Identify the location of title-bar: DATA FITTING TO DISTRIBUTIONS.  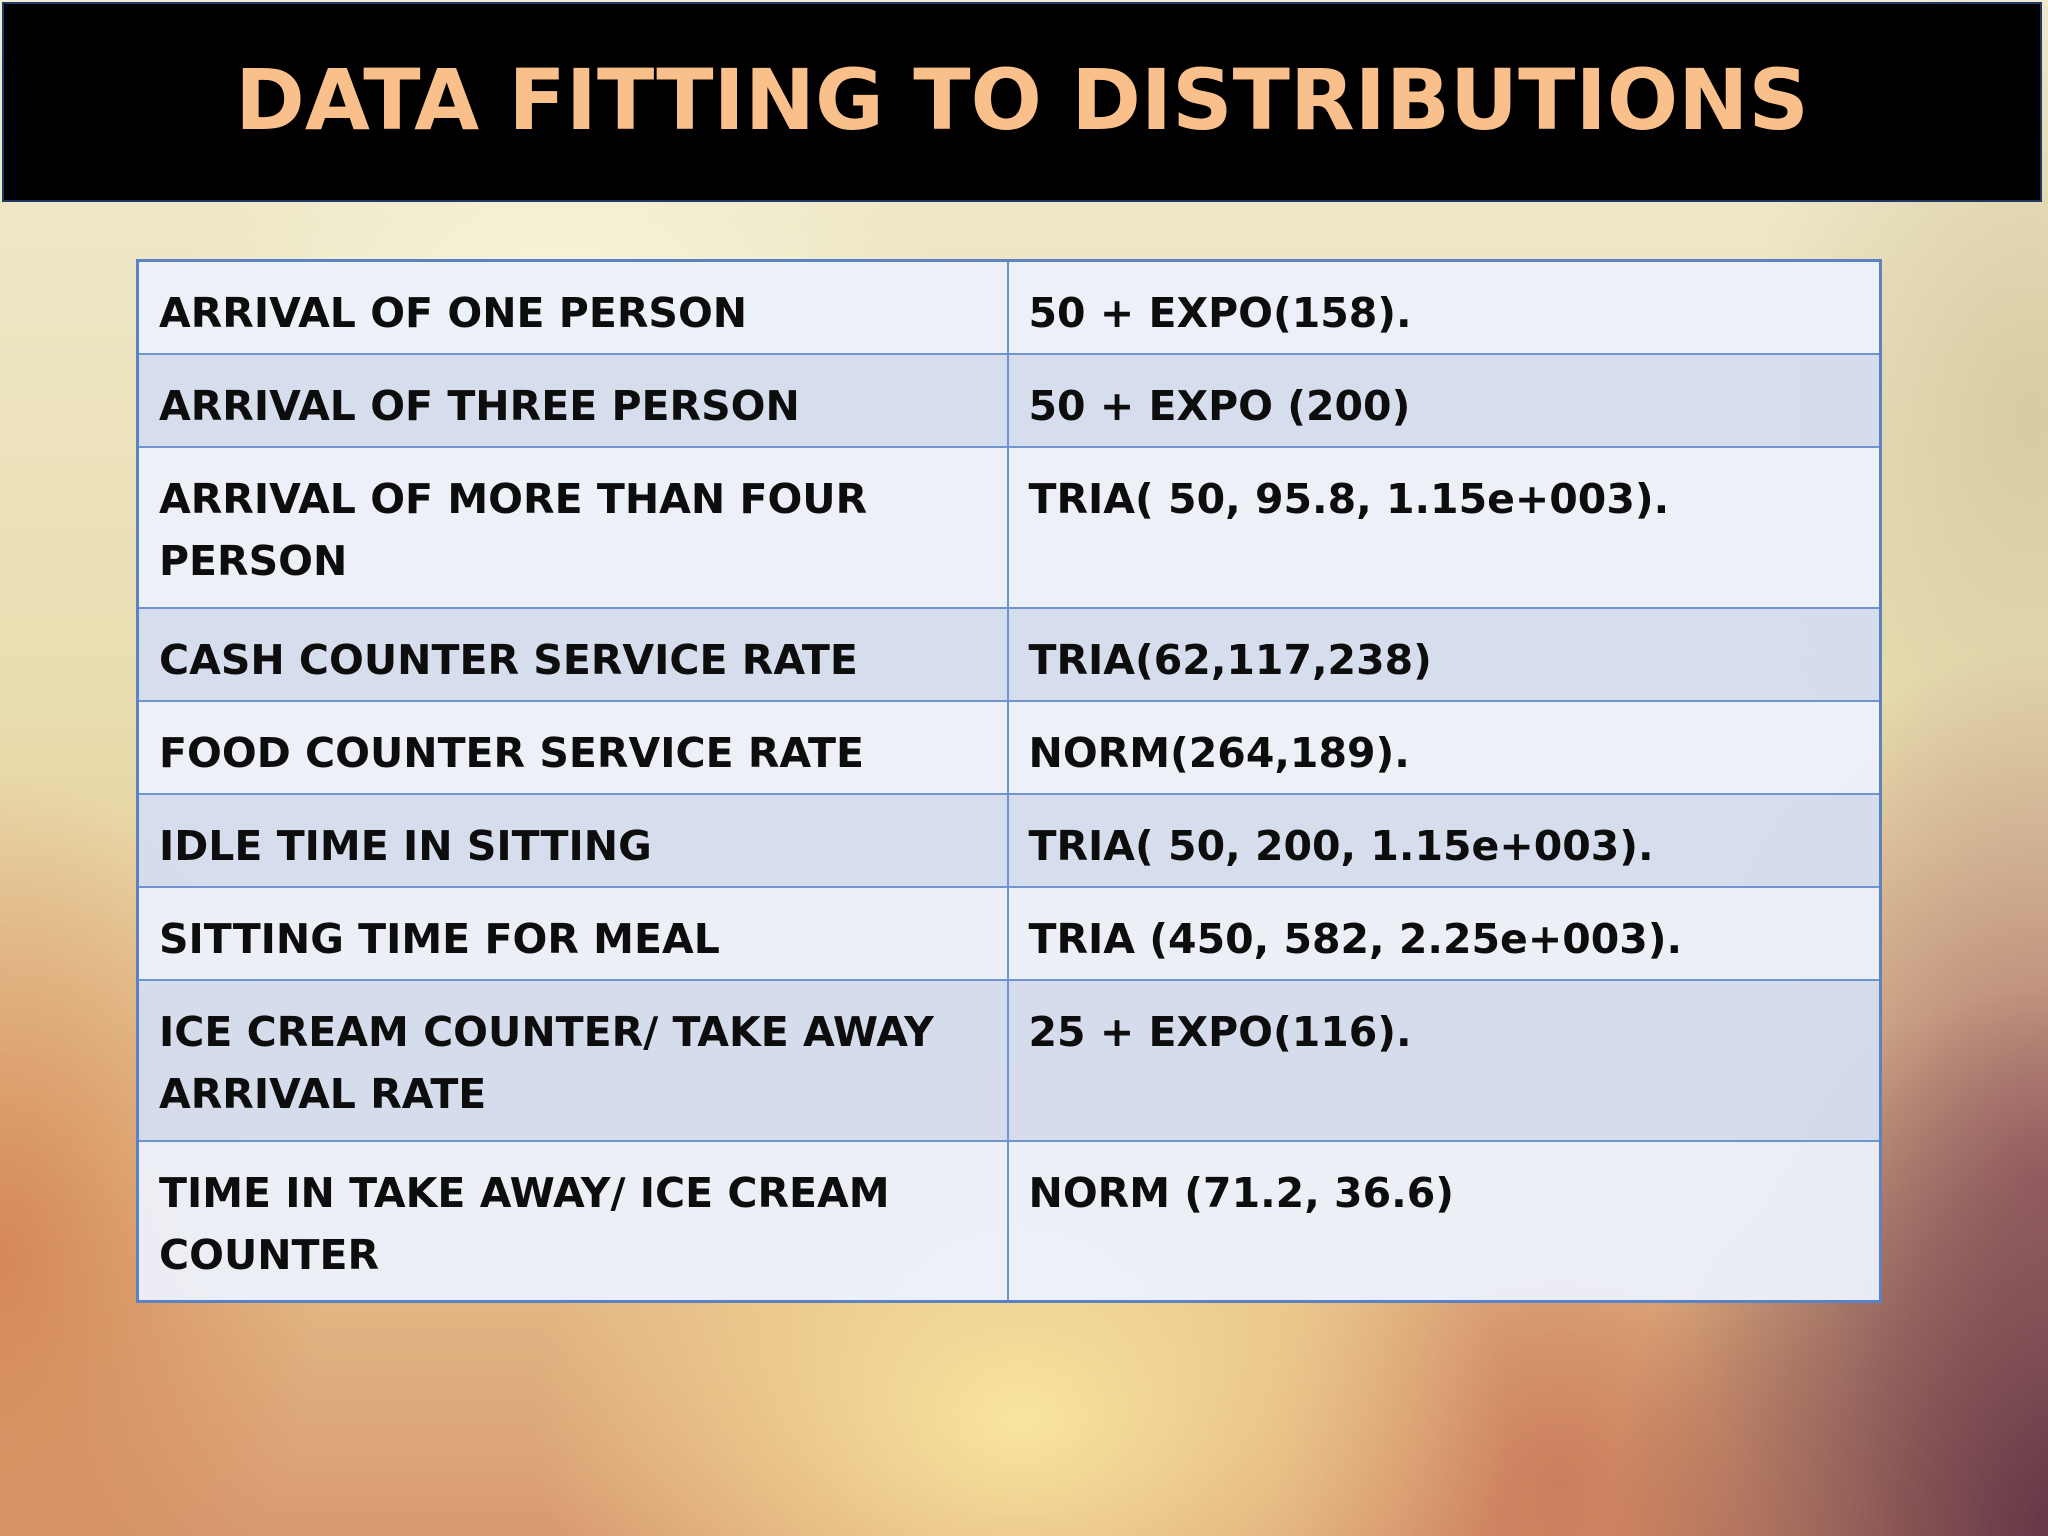
(1022, 102).